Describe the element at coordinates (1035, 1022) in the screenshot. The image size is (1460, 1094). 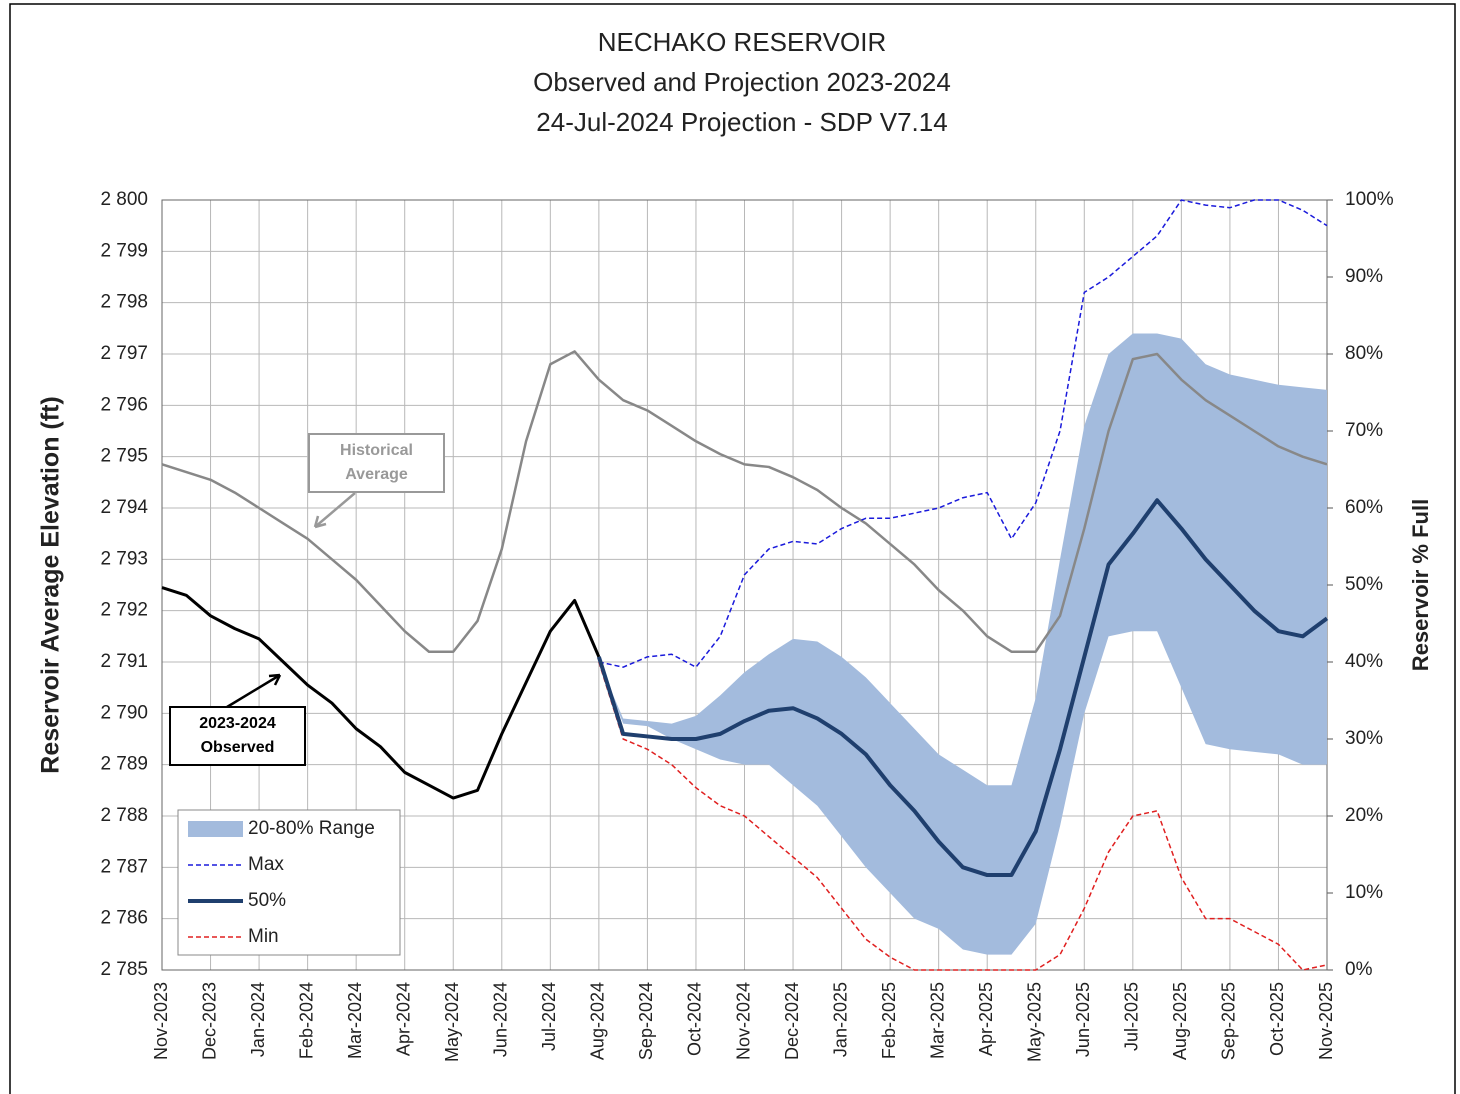
I see `x-tick-label: May-2025` at that location.